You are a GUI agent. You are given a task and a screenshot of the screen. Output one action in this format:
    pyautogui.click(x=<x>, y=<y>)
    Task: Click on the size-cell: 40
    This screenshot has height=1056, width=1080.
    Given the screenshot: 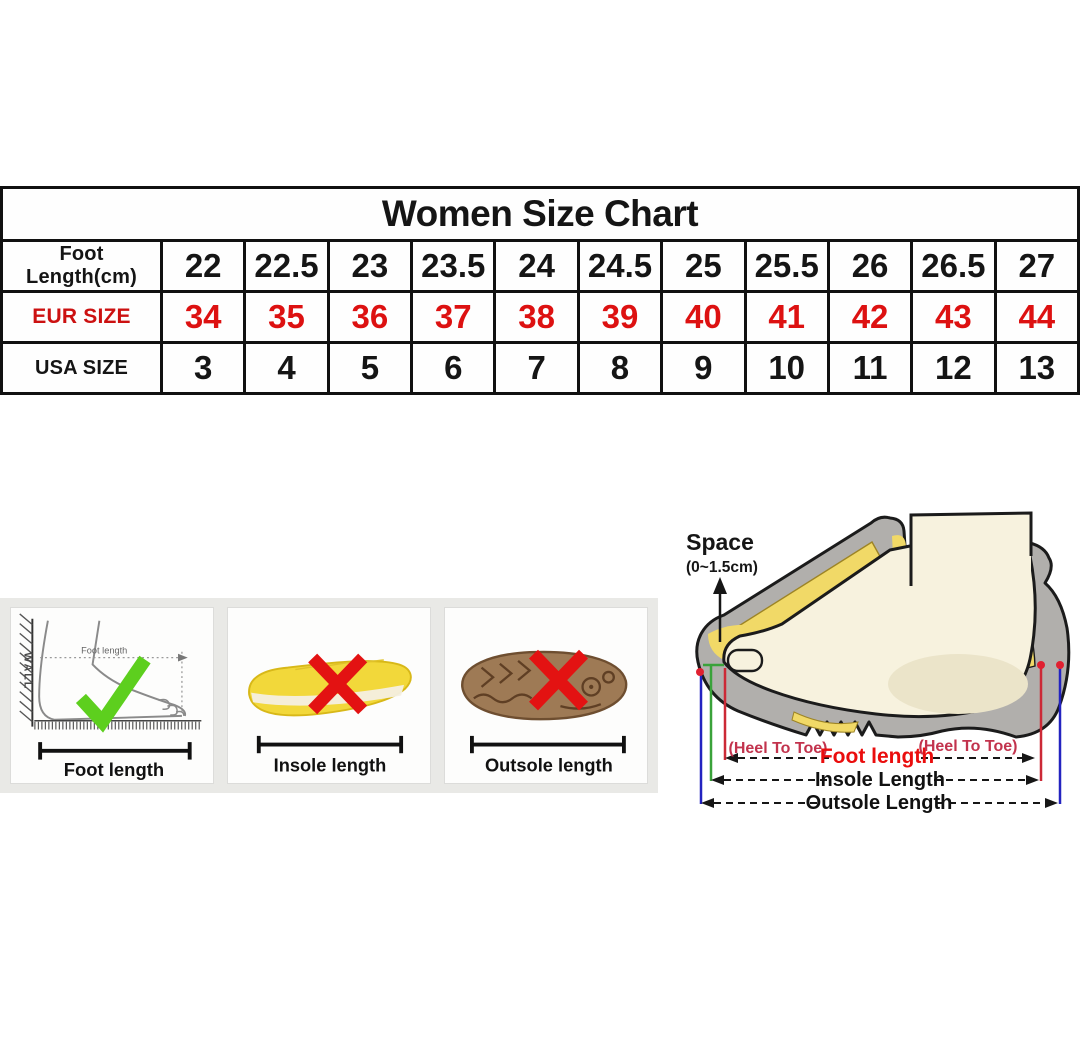 What is the action you would take?
    pyautogui.click(x=703, y=317)
    